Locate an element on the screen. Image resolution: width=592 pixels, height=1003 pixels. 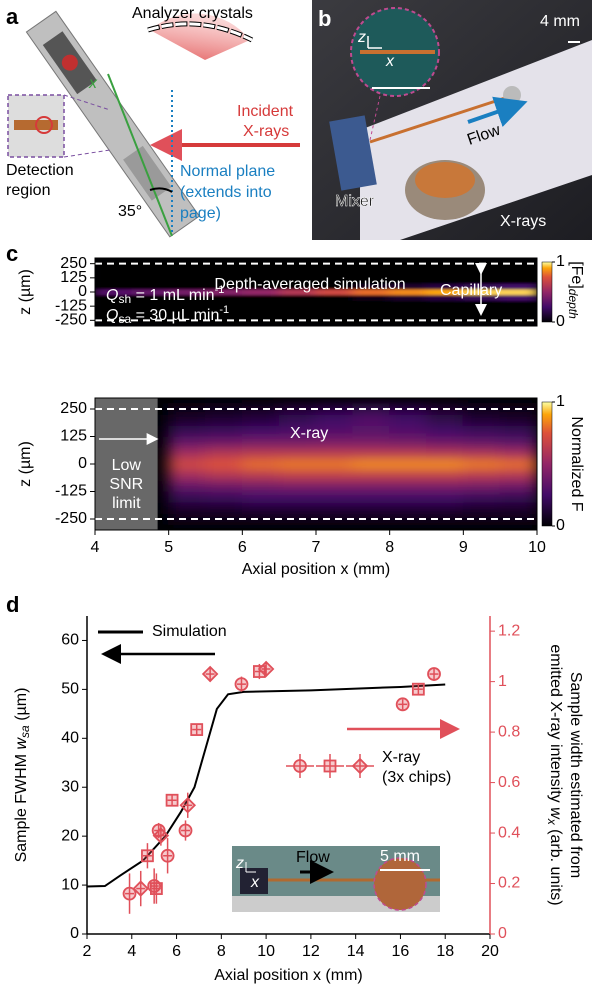
heatmap-cells is located at coordinates (352, 464).